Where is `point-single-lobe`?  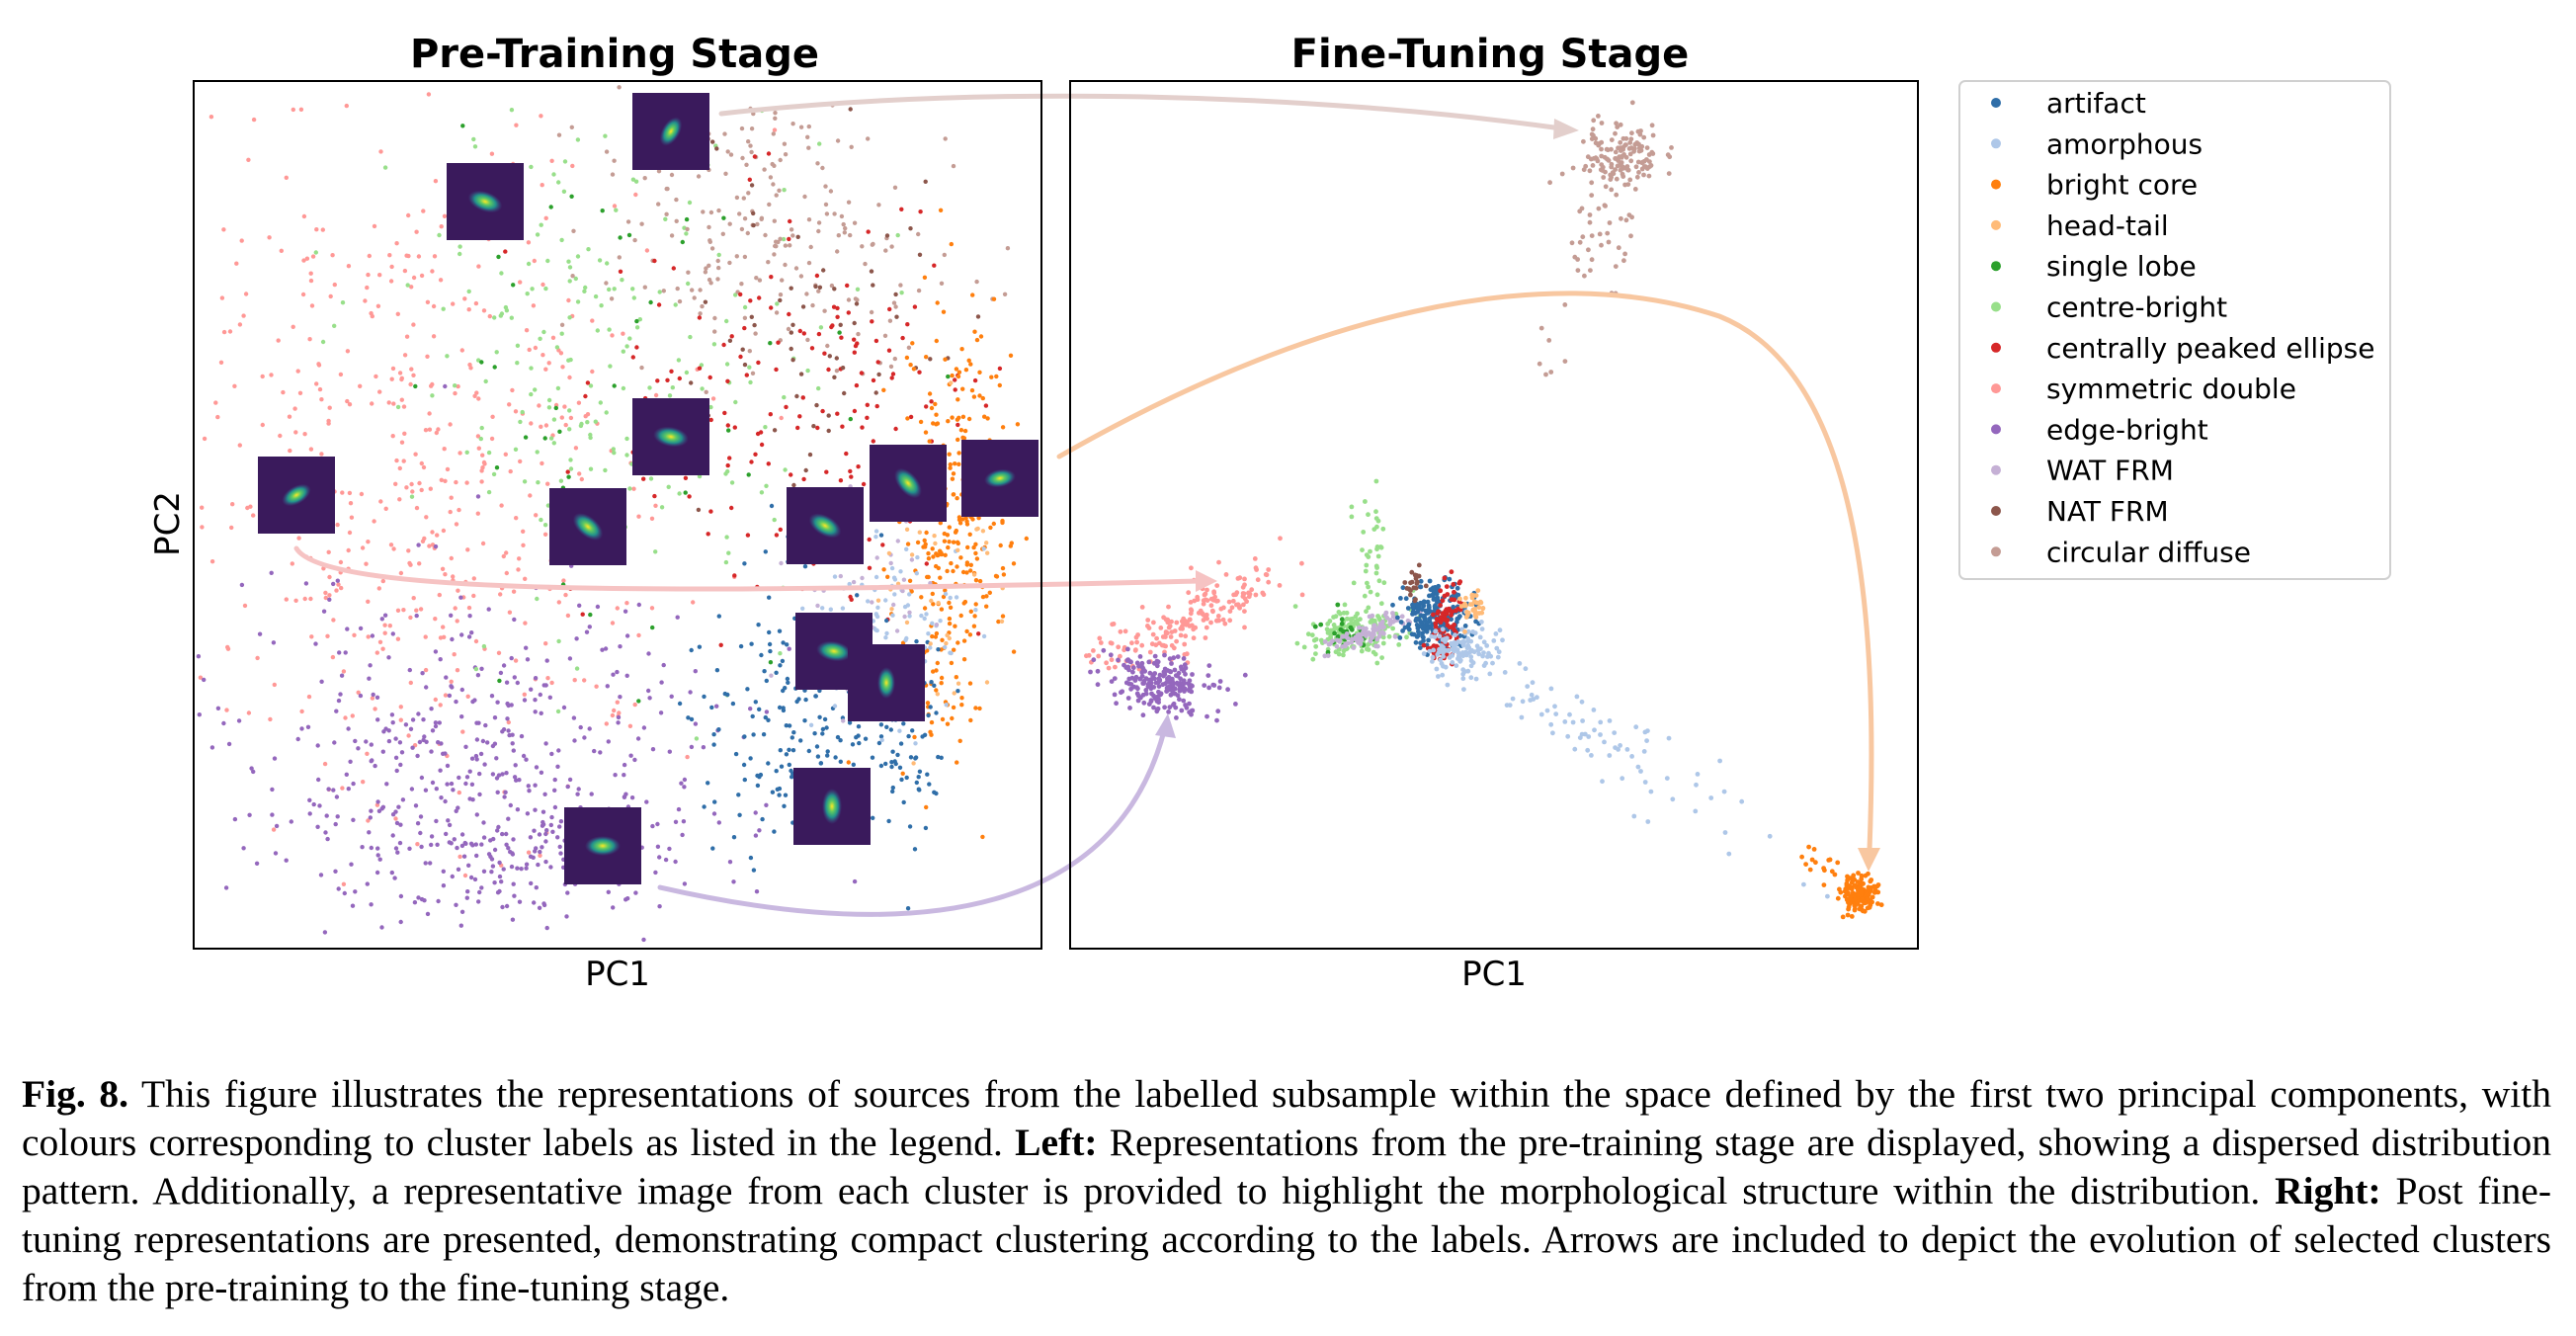 point-single-lobe is located at coordinates (770, 344).